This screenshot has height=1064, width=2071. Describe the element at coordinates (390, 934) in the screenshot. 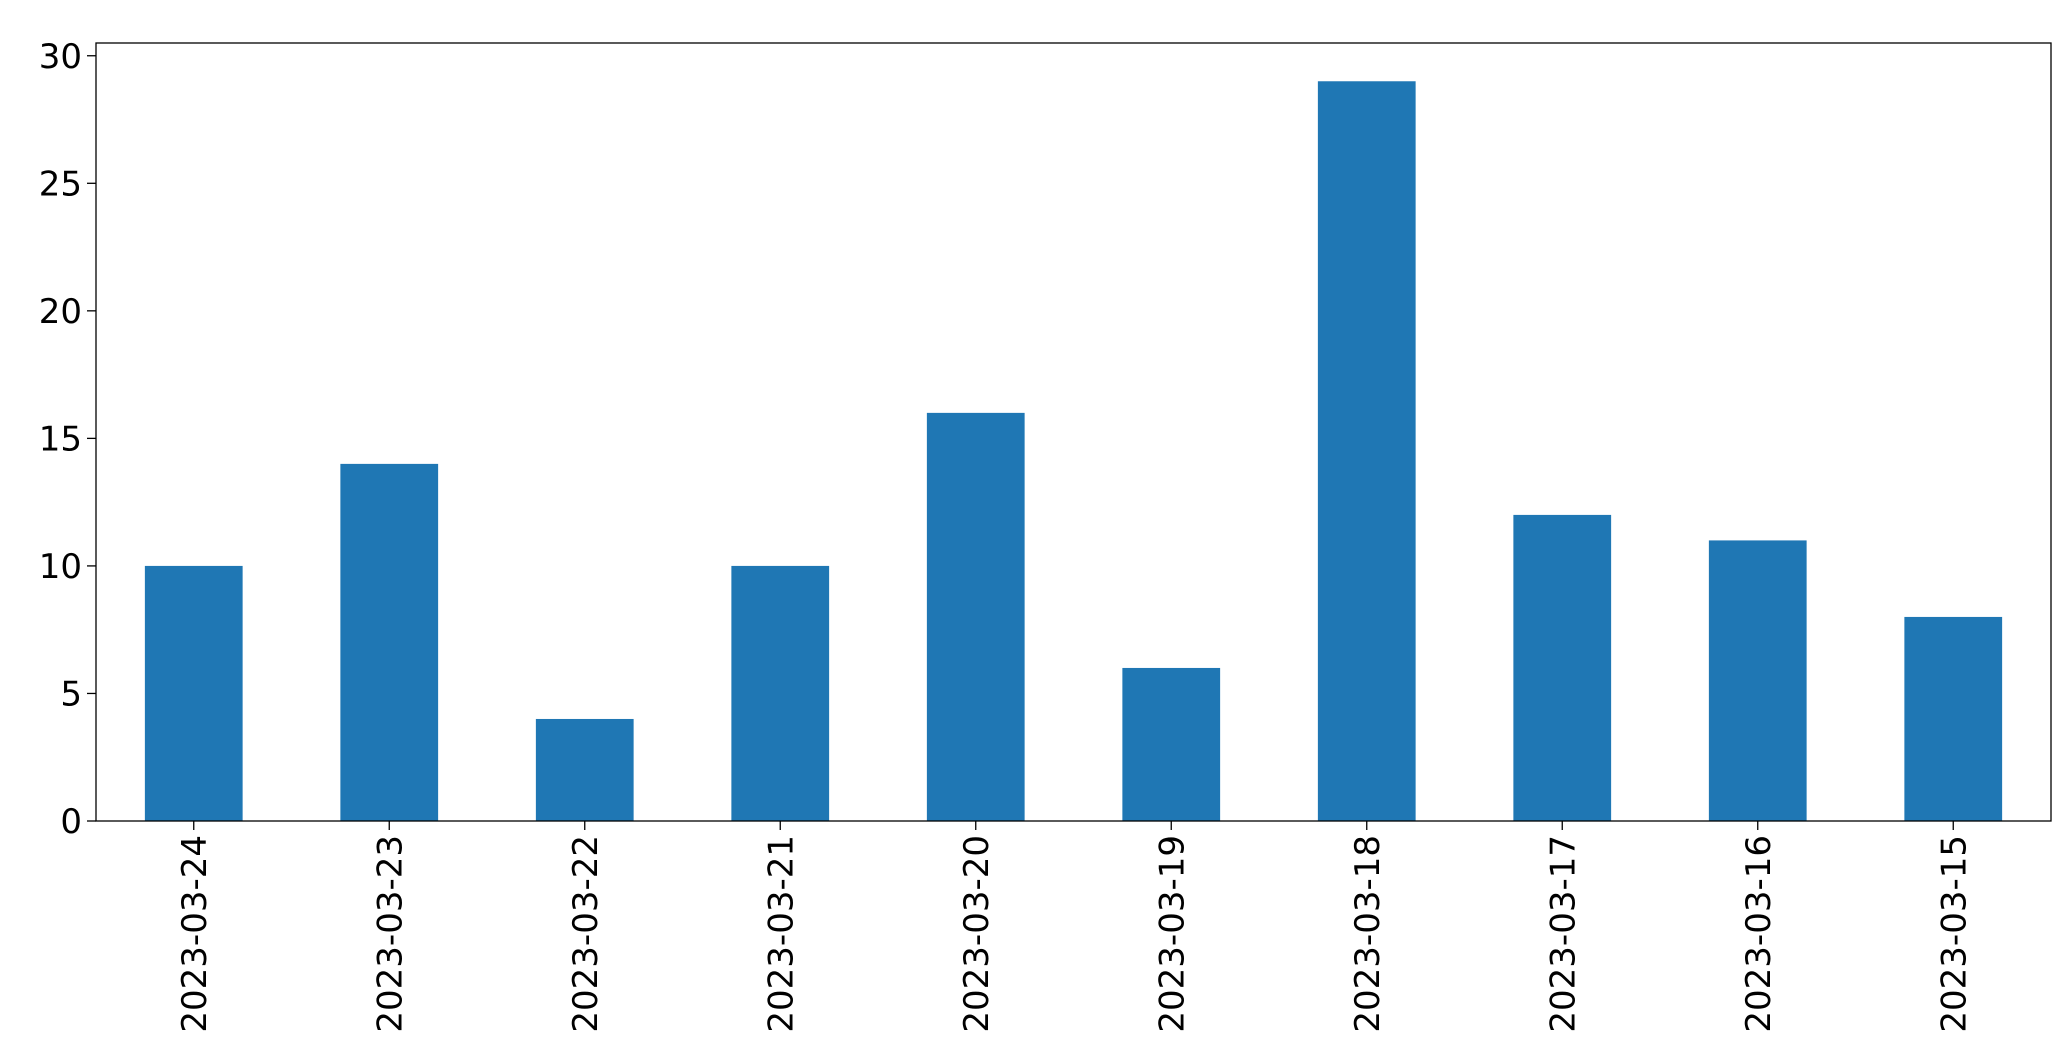

I see `x-tick-label: 2023-03-23` at that location.